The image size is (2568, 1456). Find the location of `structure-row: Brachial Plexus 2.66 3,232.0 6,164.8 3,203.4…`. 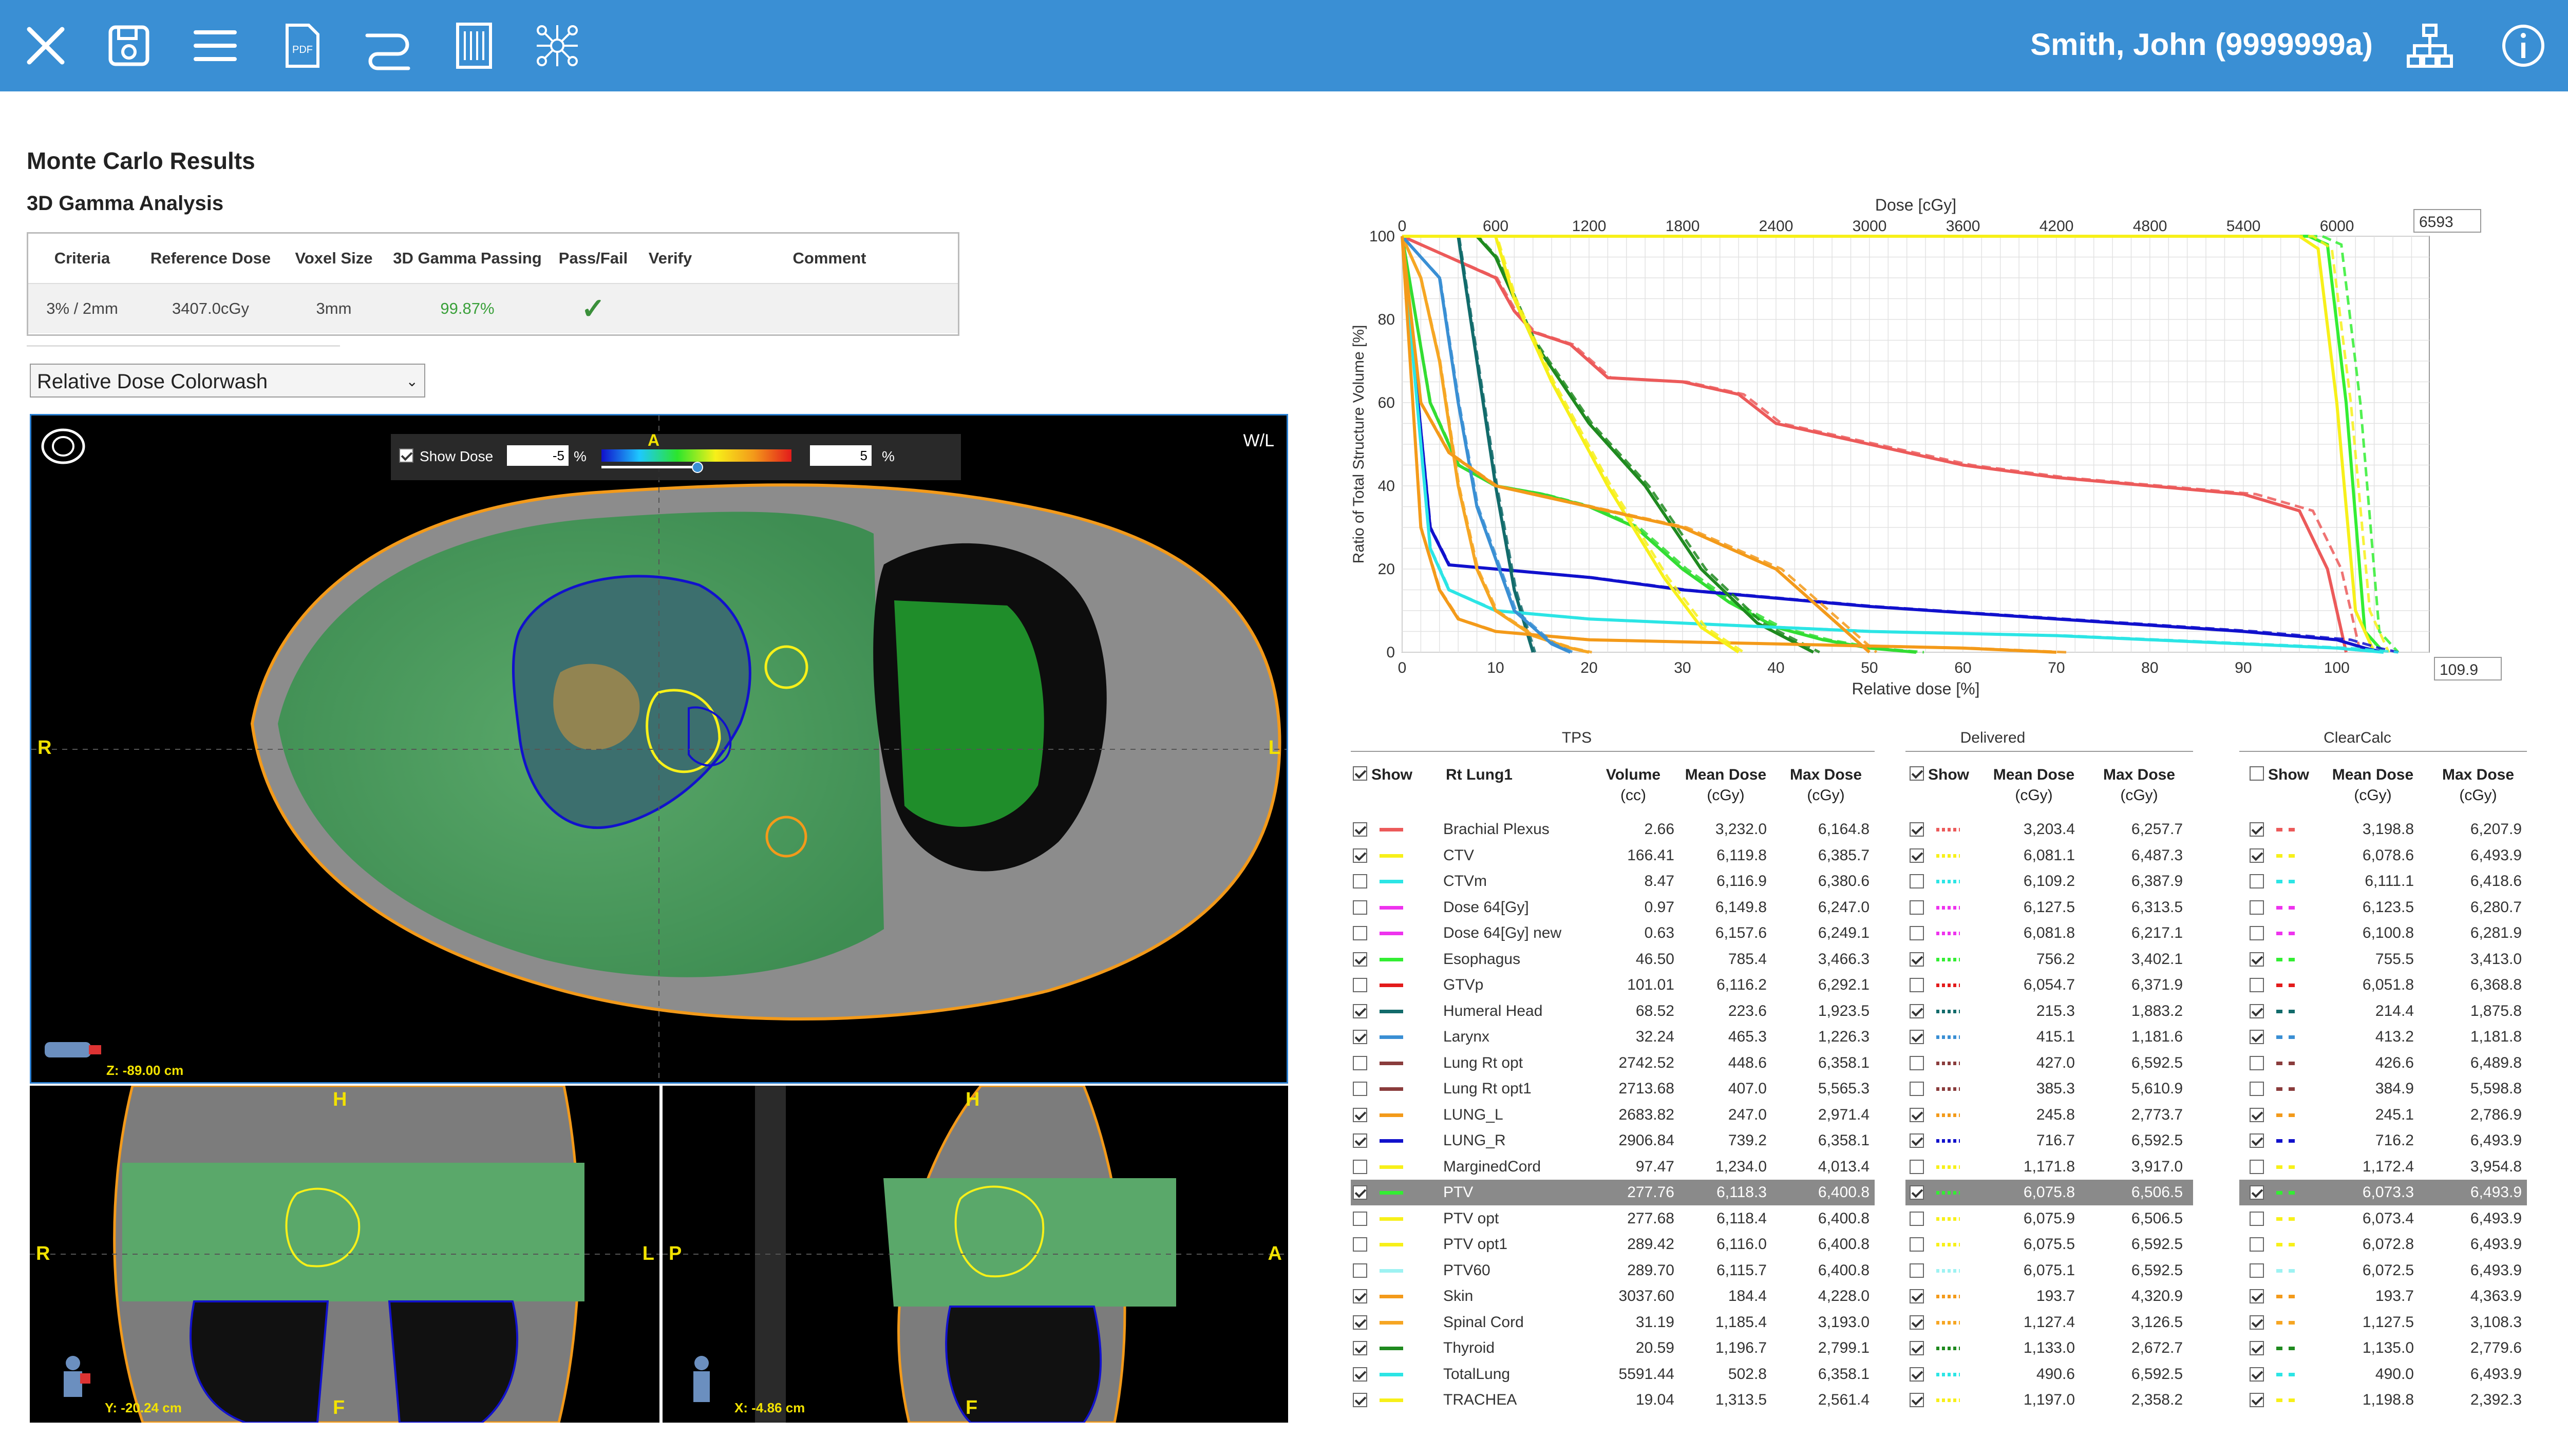

structure-row: Brachial Plexus 2.66 3,232.0 6,164.8 3,203.4… is located at coordinates (1941, 829).